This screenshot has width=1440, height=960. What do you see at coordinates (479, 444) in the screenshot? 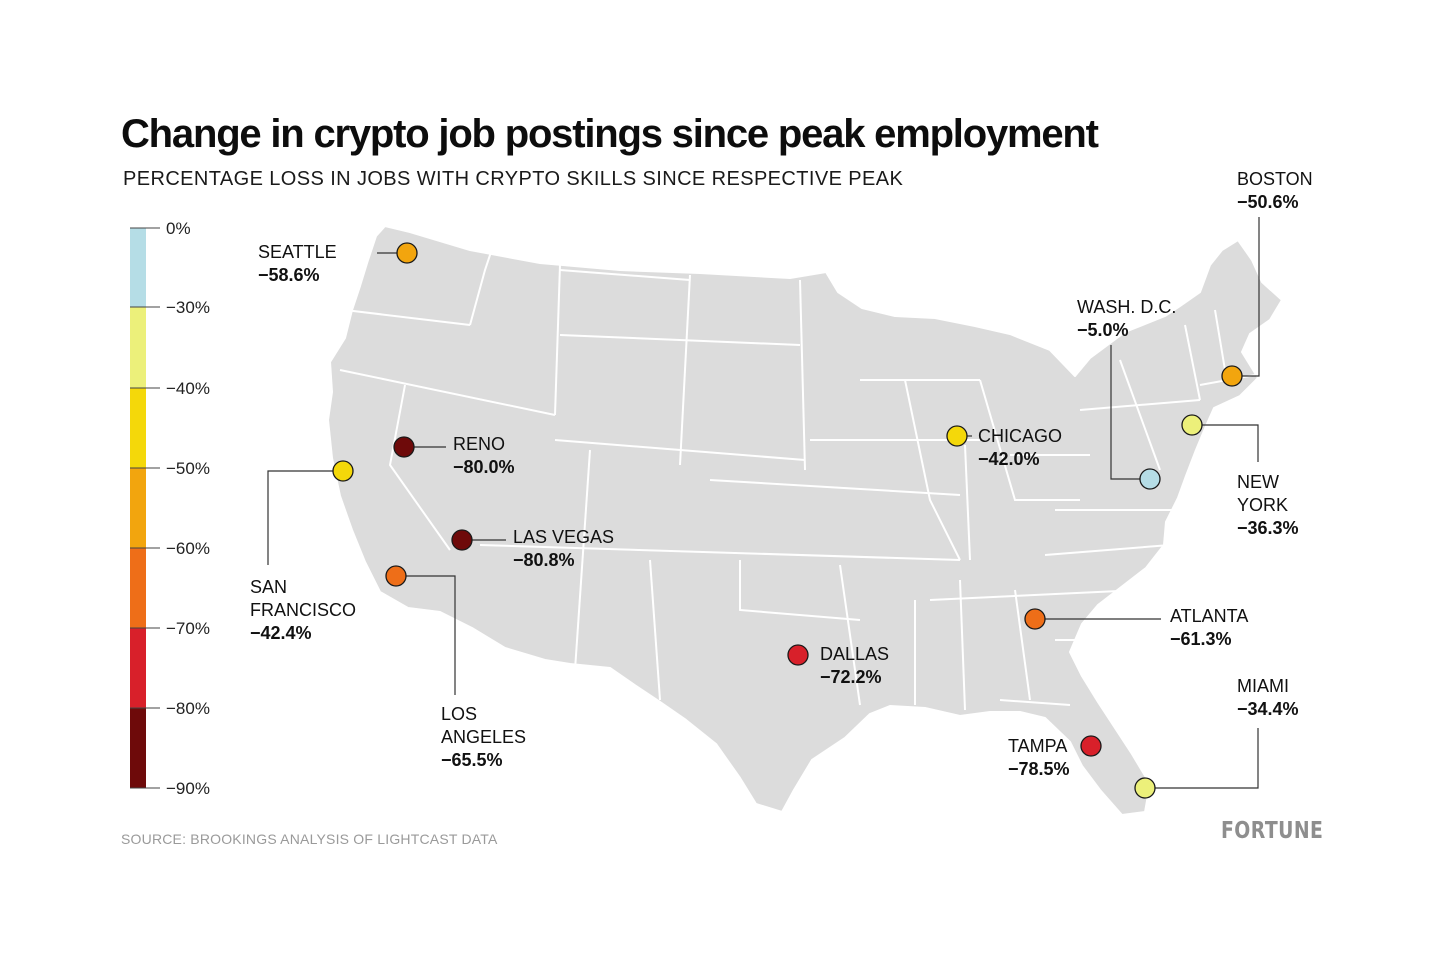
I see `city-name: RENO` at bounding box center [479, 444].